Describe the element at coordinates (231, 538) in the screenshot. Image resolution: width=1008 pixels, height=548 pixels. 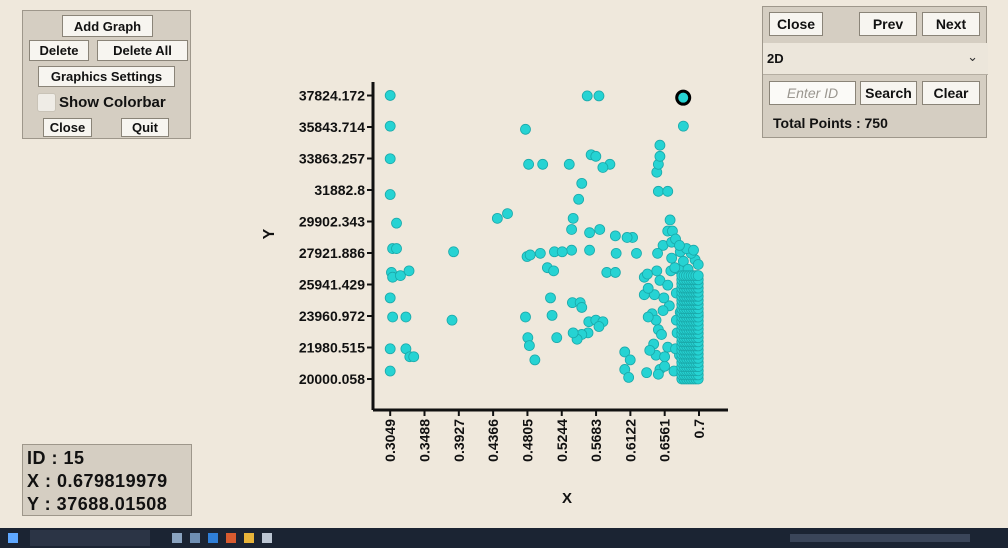
I see `office-icon` at that location.